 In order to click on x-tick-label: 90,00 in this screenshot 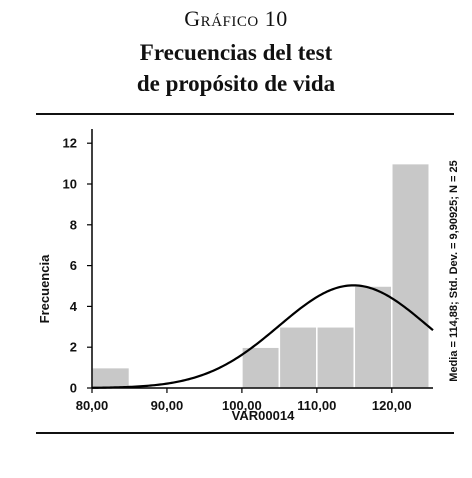, I will do `click(167, 405)`.